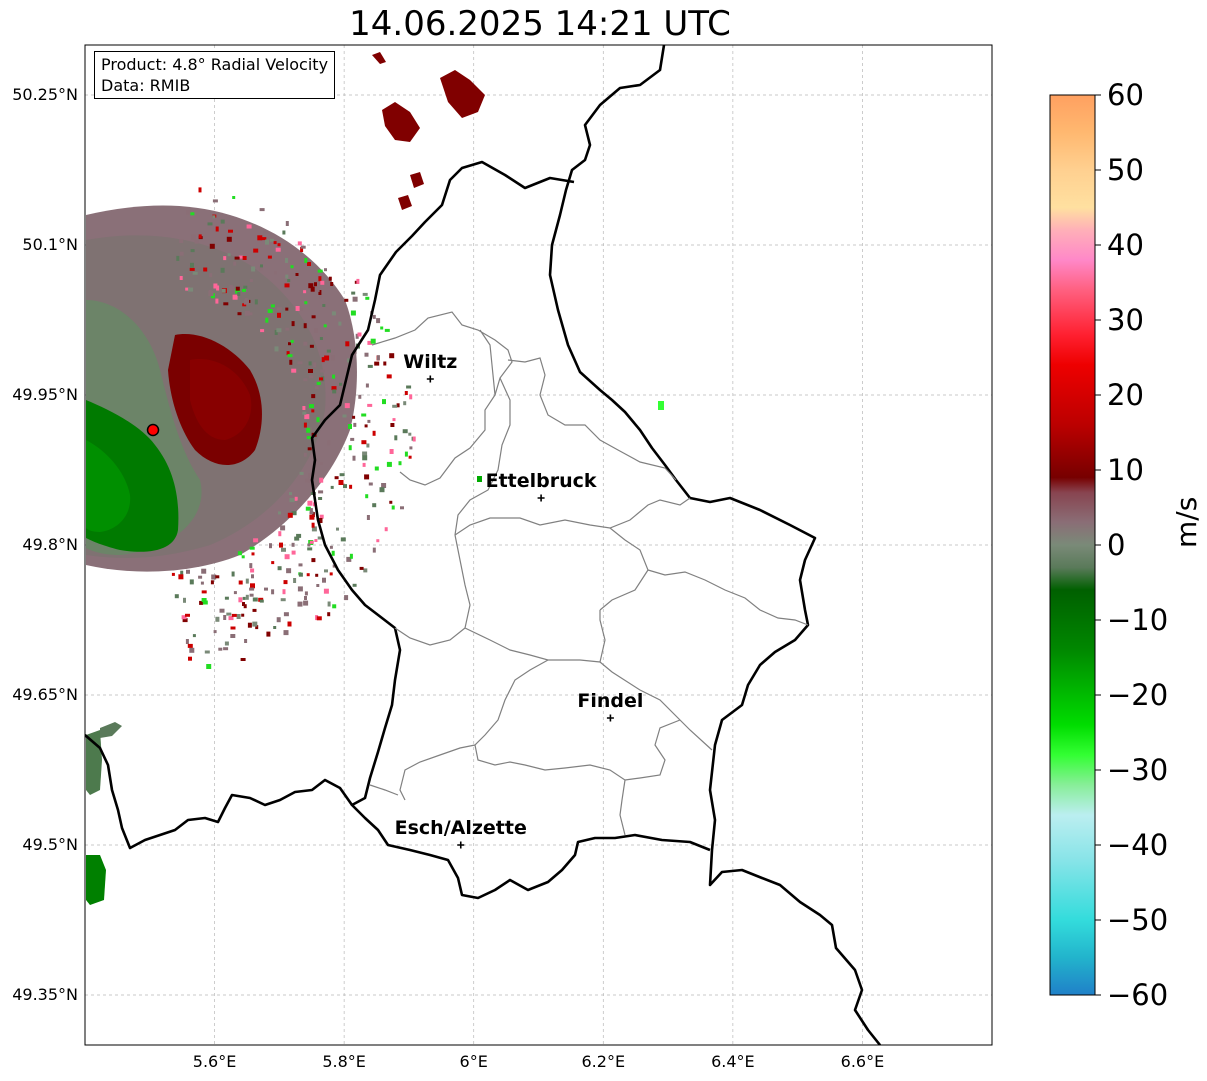 Image resolution: width=1207 pixels, height=1081 pixels. I want to click on city-marker, so click(461, 845).